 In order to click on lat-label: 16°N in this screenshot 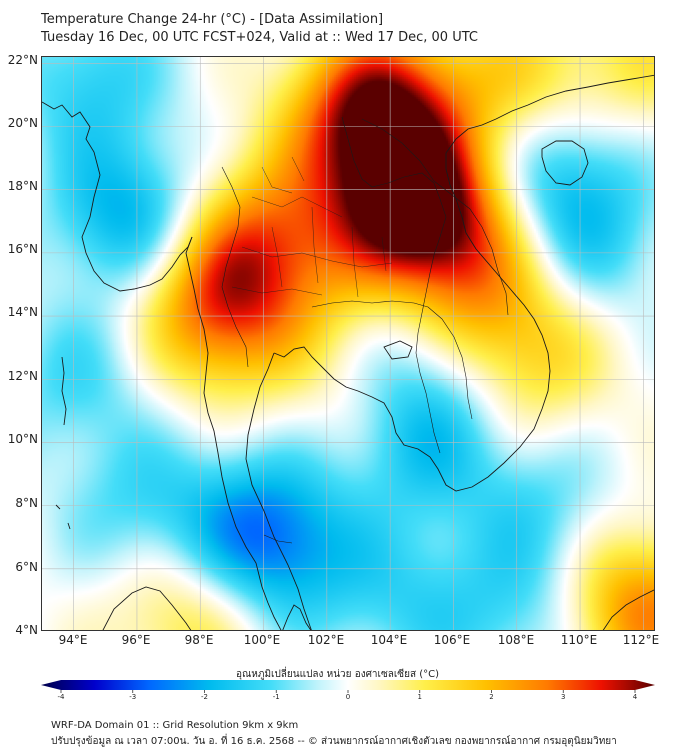, I will do `click(22, 249)`.